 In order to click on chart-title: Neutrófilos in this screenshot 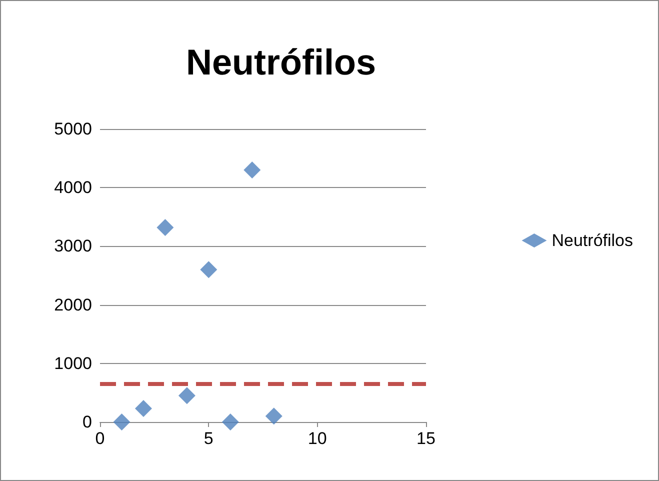, I will do `click(281, 62)`.